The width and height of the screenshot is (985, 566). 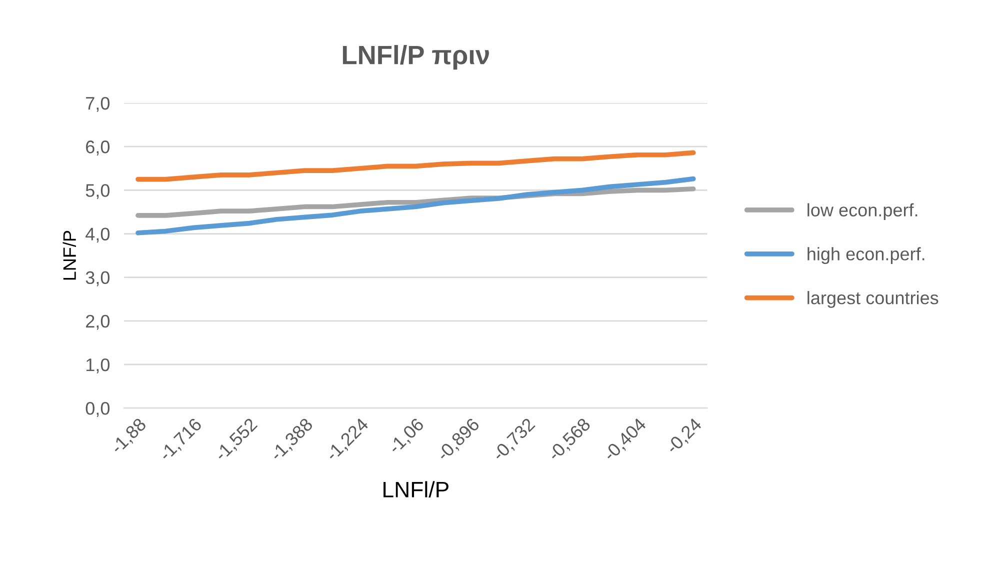 I want to click on y-tick-label: 0,0, so click(x=98, y=409).